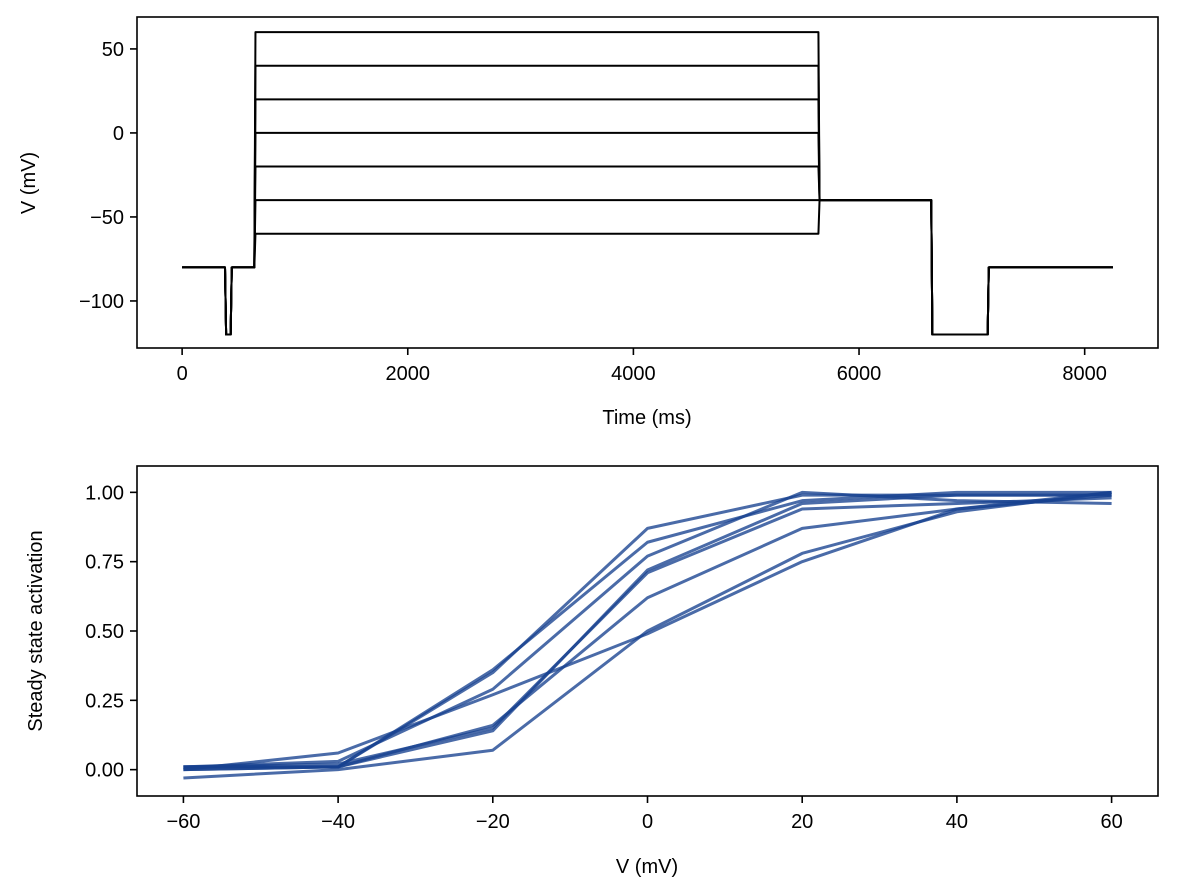 This screenshot has height=885, width=1181. What do you see at coordinates (36, 630) in the screenshot?
I see `y-axis-label-bottom: Steady state activation` at bounding box center [36, 630].